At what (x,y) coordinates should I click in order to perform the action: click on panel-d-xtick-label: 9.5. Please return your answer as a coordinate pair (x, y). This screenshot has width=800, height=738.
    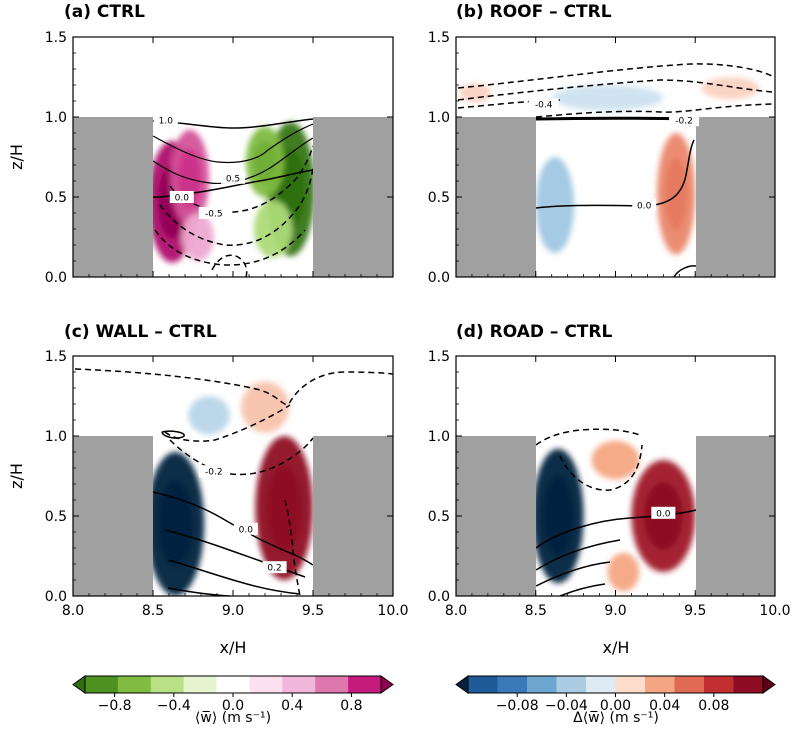
    Looking at the image, I should click on (695, 611).